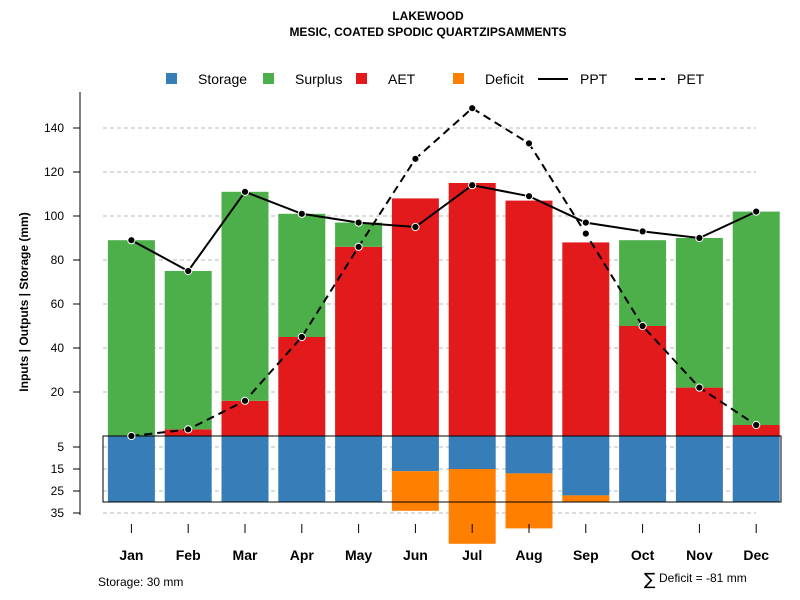  What do you see at coordinates (54, 128) in the screenshot?
I see `y-tick-label: 140` at bounding box center [54, 128].